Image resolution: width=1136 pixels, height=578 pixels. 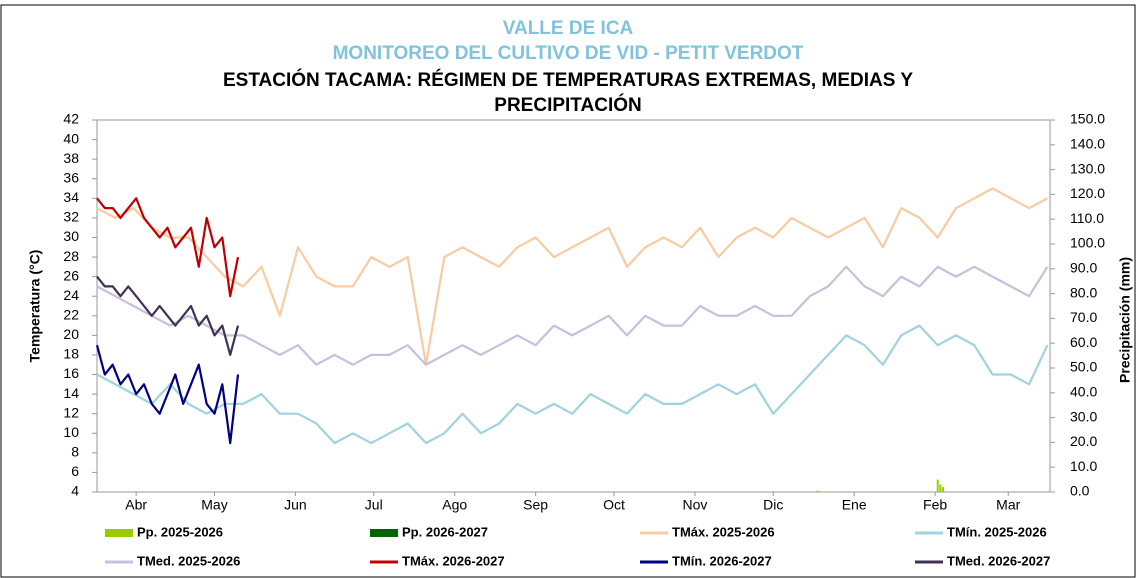 I want to click on y2-tick-label: 130.0, so click(x=1087, y=168).